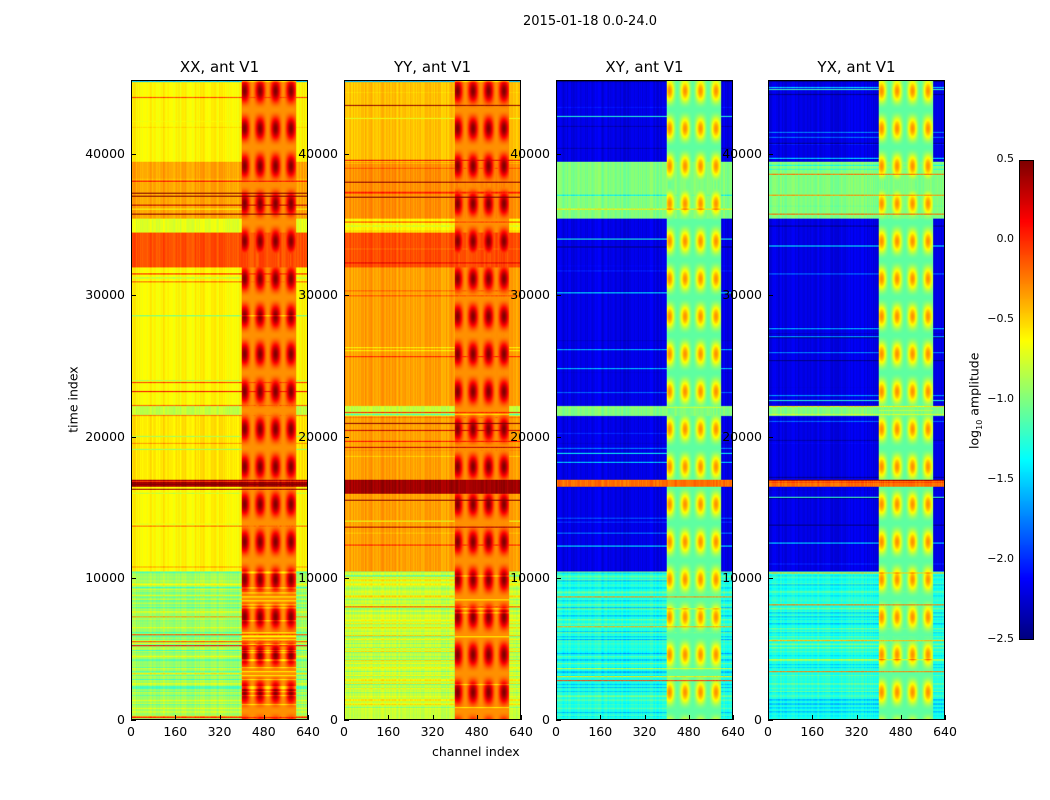 This screenshot has width=1050, height=800. I want to click on panel-title: XY, ant V1, so click(644, 67).